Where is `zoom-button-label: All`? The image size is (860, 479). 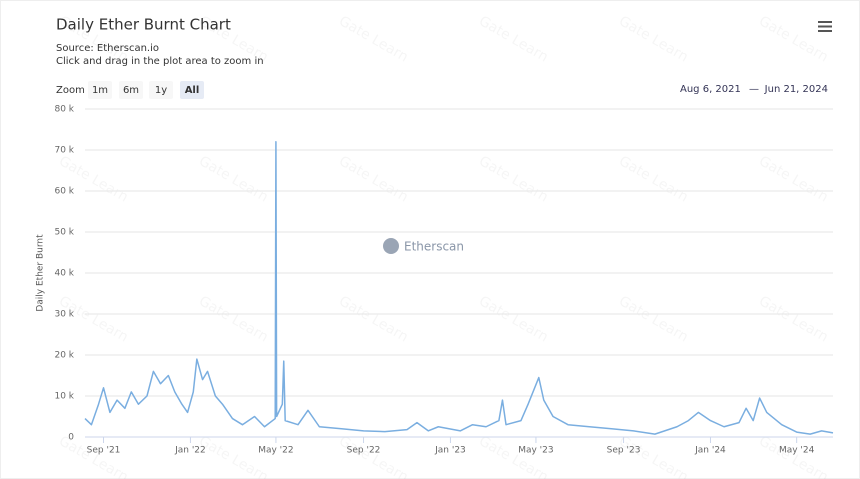
zoom-button-label: All is located at coordinates (192, 90).